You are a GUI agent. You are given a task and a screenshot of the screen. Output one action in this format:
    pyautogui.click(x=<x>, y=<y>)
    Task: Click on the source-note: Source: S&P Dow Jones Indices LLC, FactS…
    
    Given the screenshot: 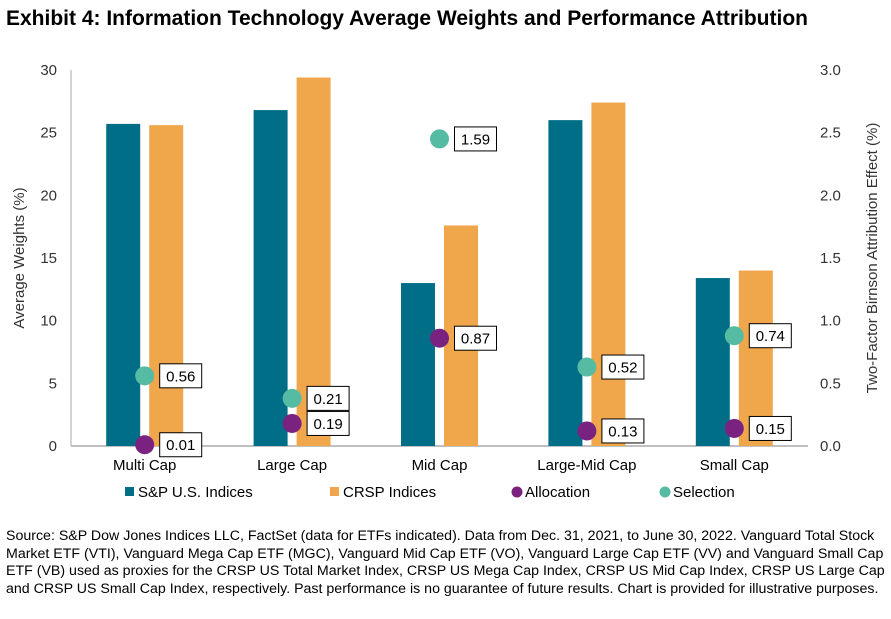 What is the action you would take?
    pyautogui.click(x=445, y=562)
    